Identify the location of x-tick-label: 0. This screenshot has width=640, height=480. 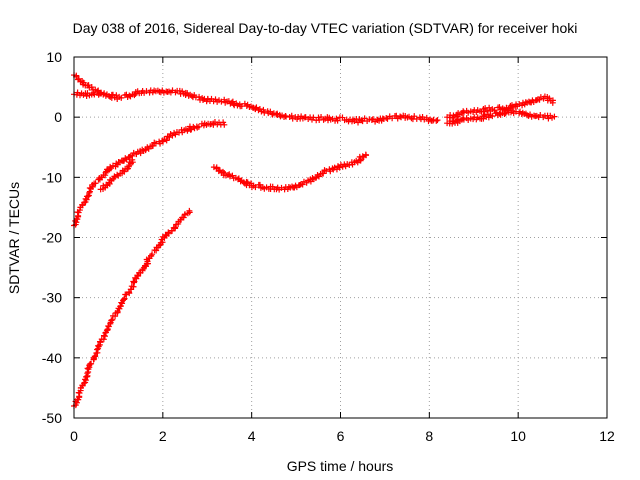
(74, 436).